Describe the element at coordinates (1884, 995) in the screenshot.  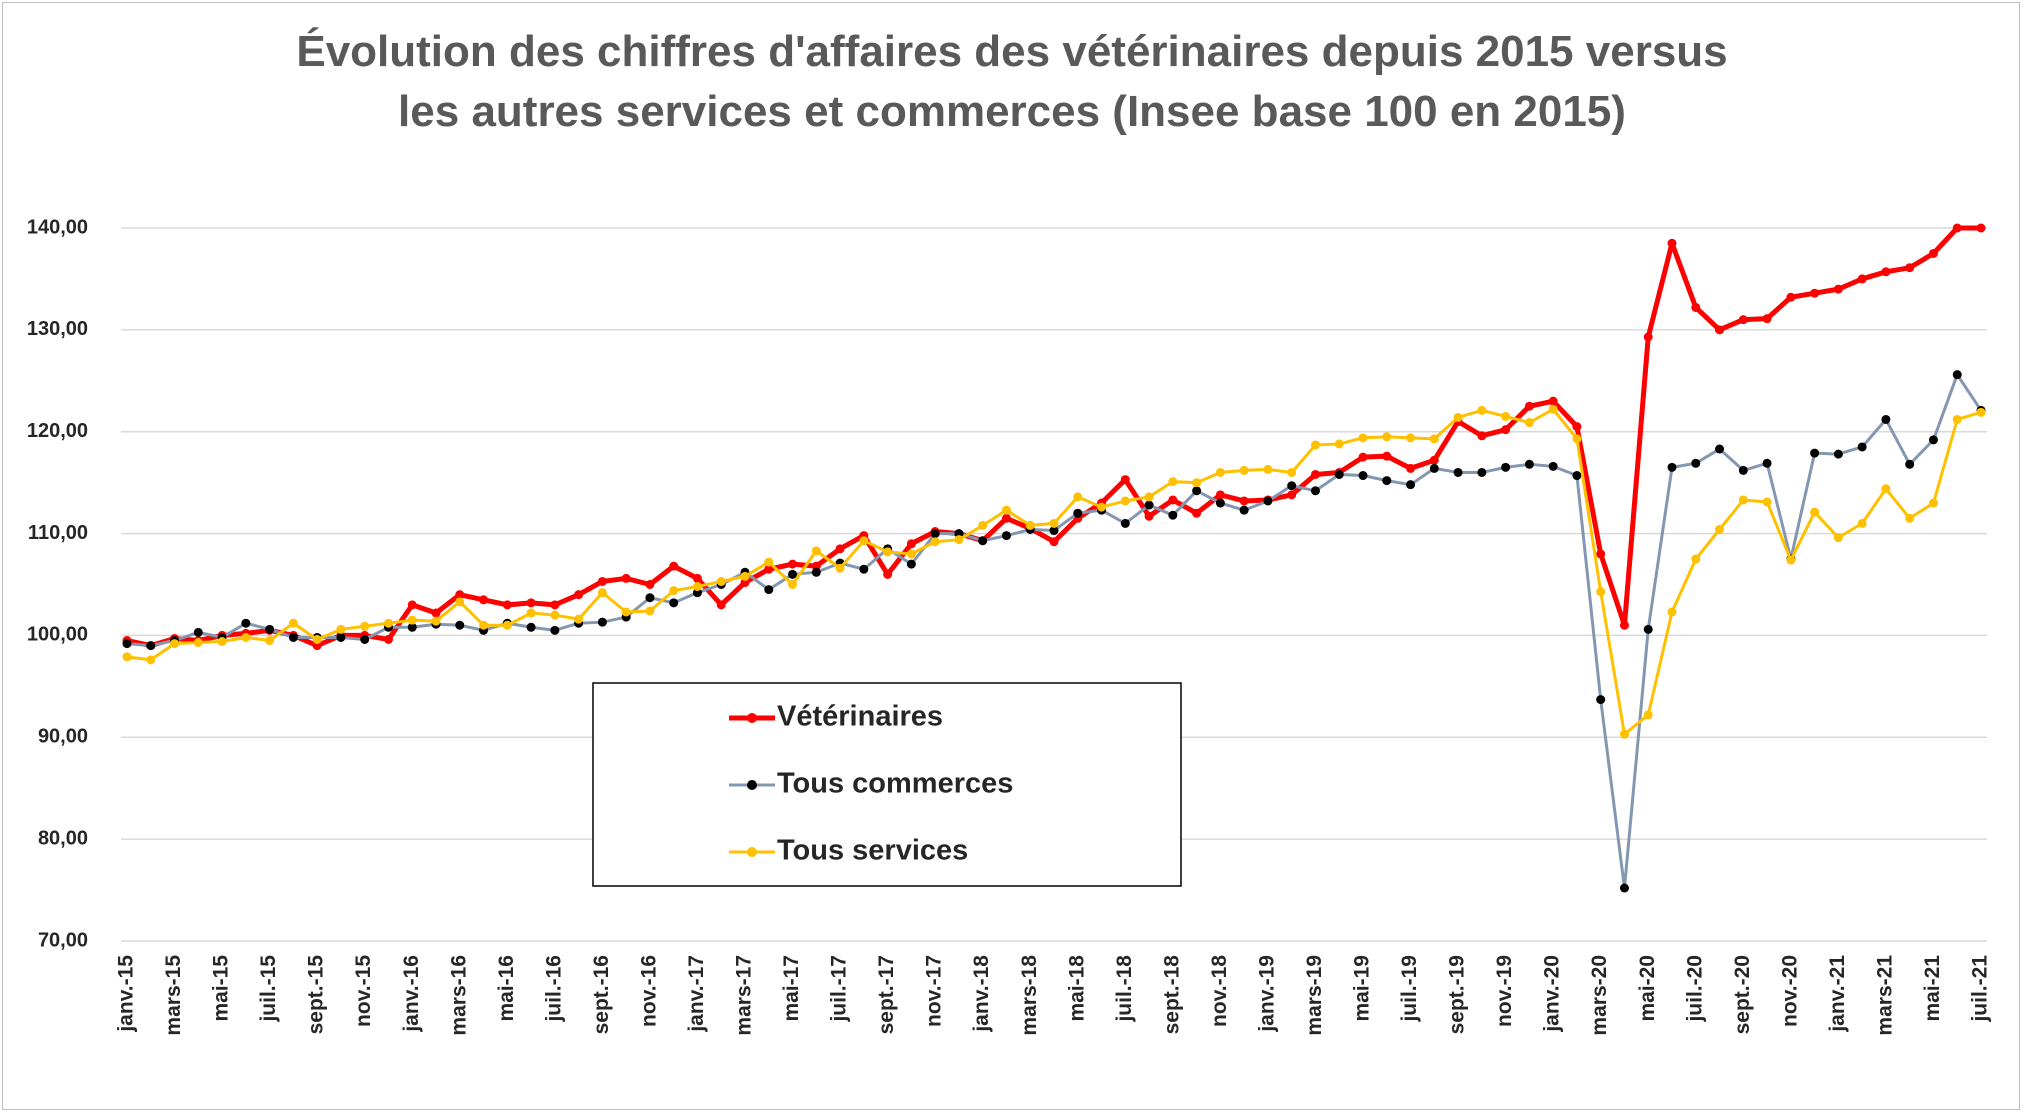
I see `x-tick-label: mars-21` at that location.